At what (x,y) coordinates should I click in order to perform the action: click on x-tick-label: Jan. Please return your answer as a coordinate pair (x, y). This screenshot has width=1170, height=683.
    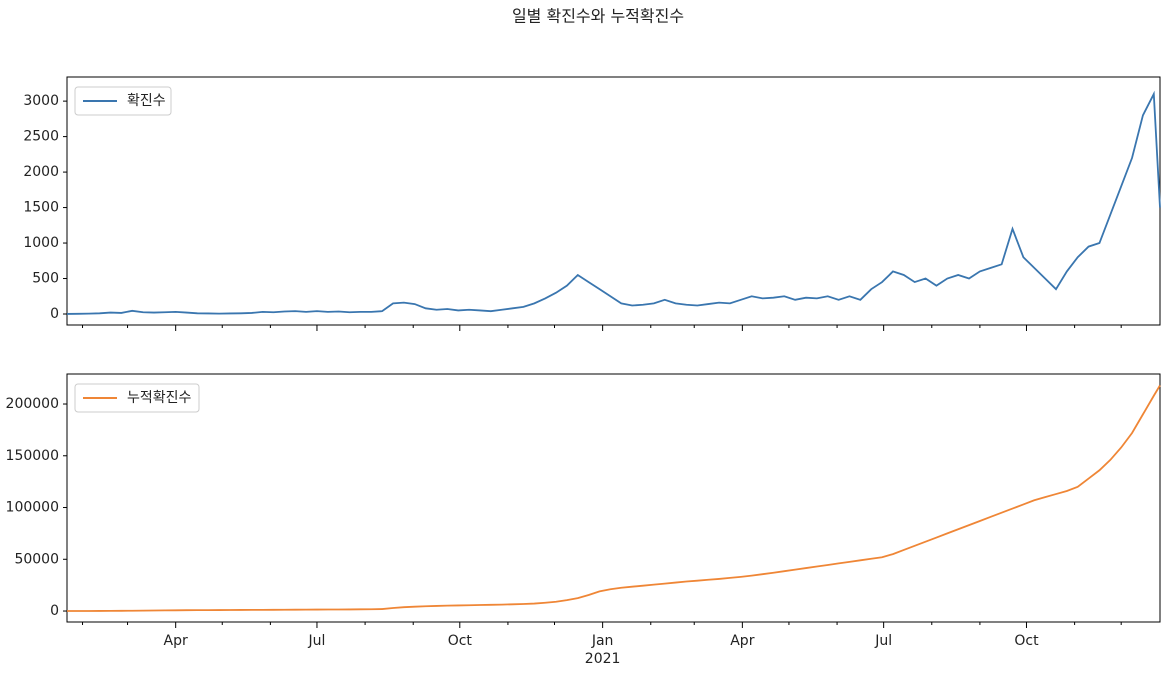
    Looking at the image, I should click on (602, 641).